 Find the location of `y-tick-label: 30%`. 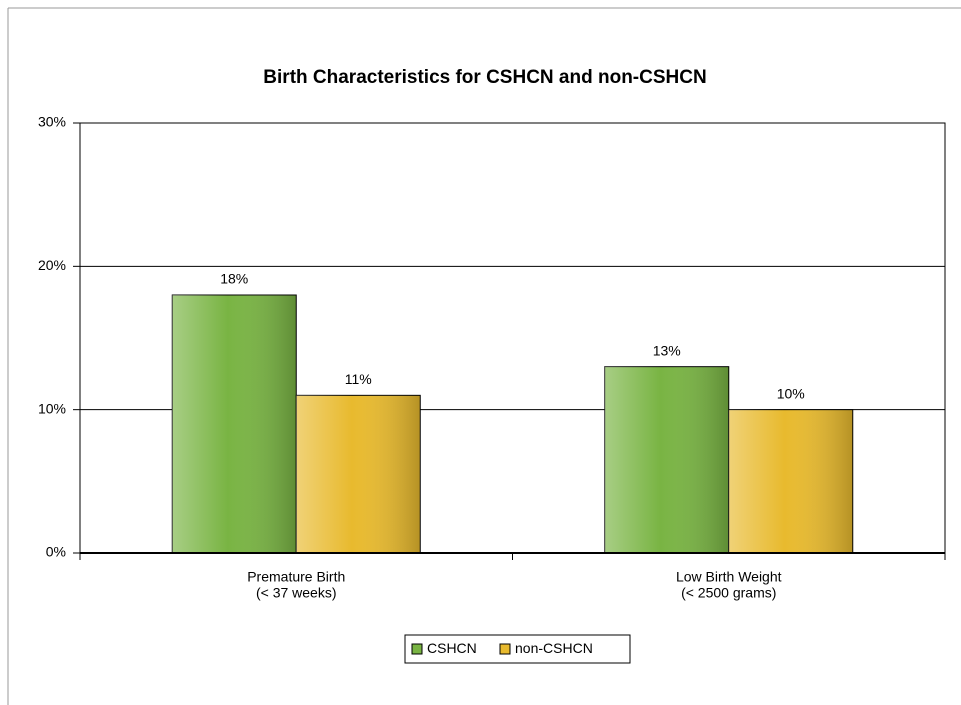

y-tick-label: 30% is located at coordinates (52, 122).